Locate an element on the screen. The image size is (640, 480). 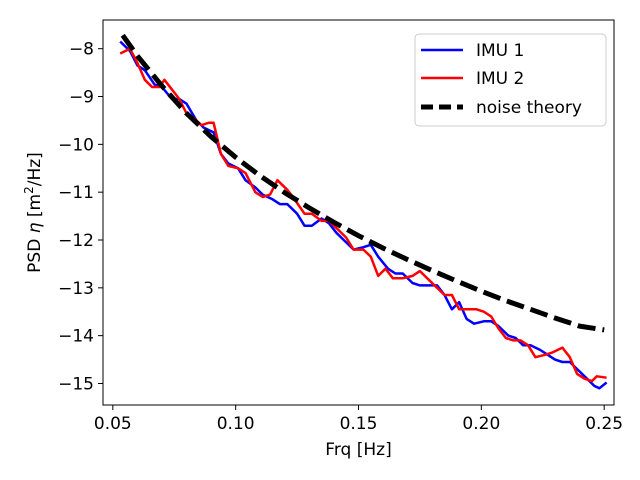
y-tick-label: −15 is located at coordinates (76, 384).